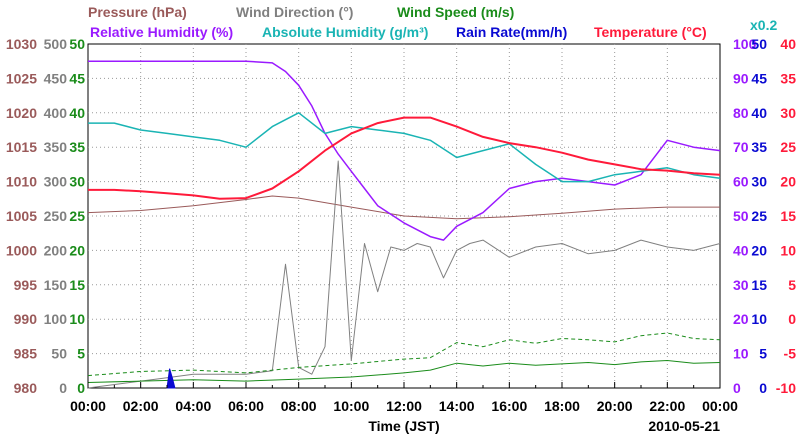  Describe the element at coordinates (351, 406) in the screenshot. I see `x-tick-label: 10:00` at that location.